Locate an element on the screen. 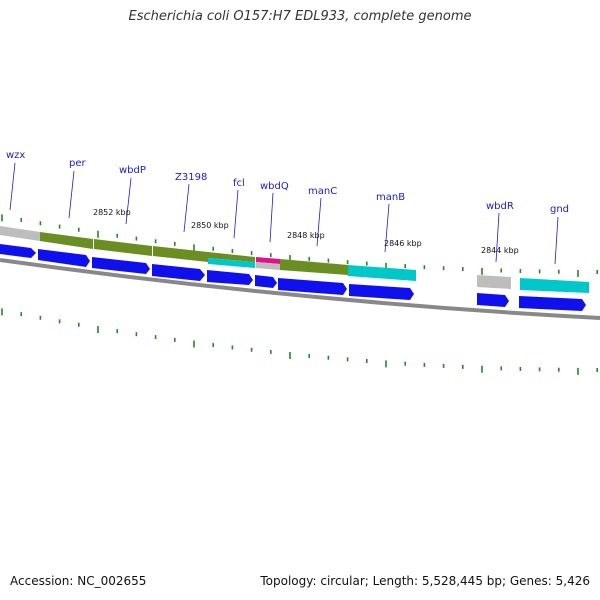  gene-label-manC: manC is located at coordinates (322, 191).